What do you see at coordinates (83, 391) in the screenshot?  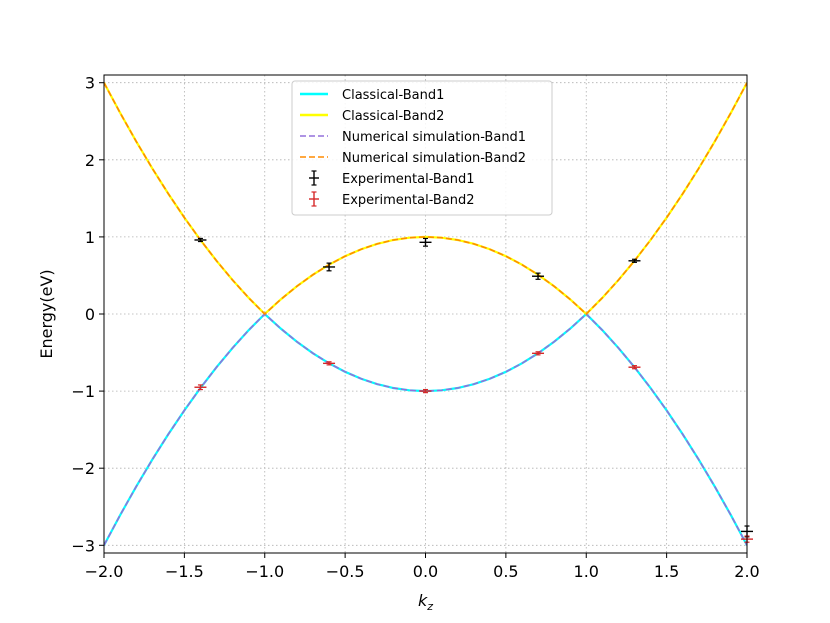 I see `y-tick-label-2: −1` at bounding box center [83, 391].